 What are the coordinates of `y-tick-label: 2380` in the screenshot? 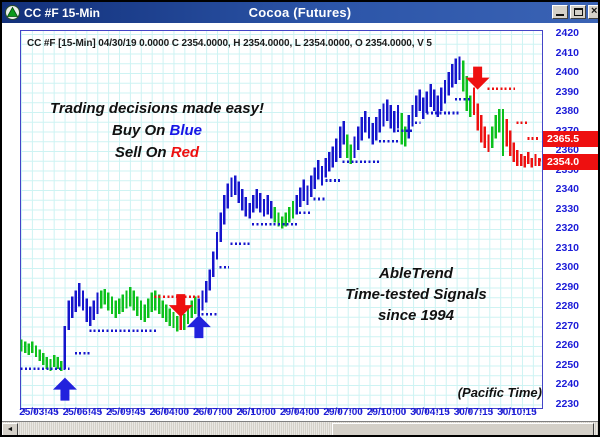 It's located at (567, 111).